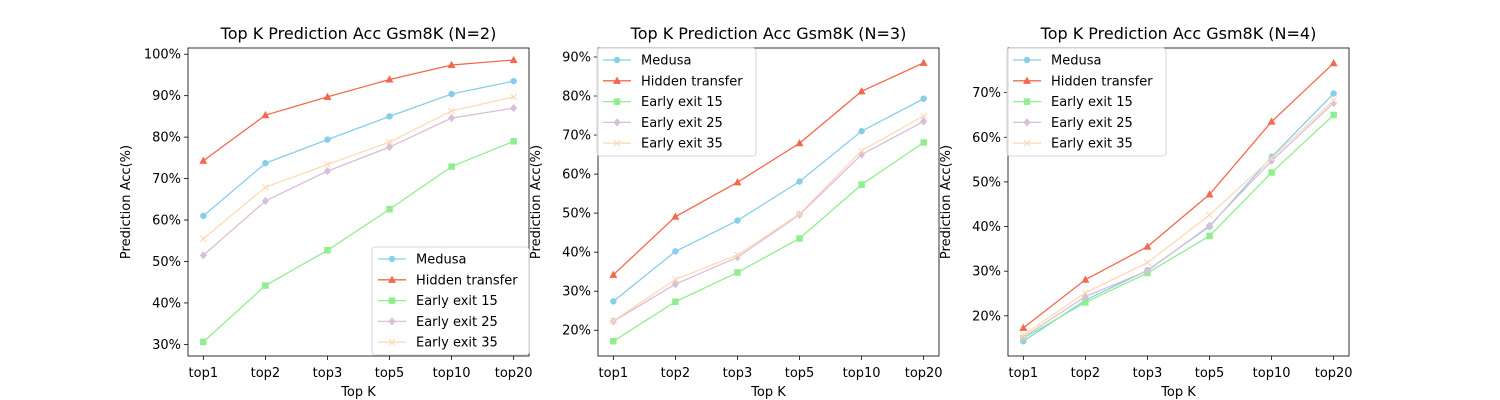  Describe the element at coordinates (126, 202) in the screenshot. I see `y-axis-label: Prediction Acc(%)` at that location.